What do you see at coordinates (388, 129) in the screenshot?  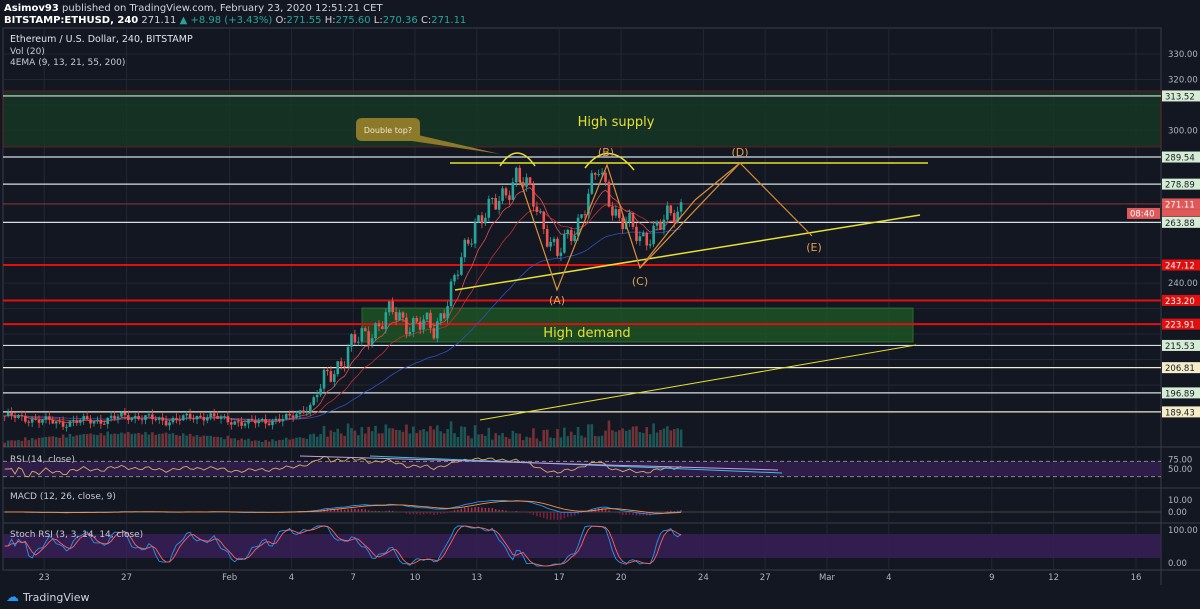 I see `callout-box` at bounding box center [388, 129].